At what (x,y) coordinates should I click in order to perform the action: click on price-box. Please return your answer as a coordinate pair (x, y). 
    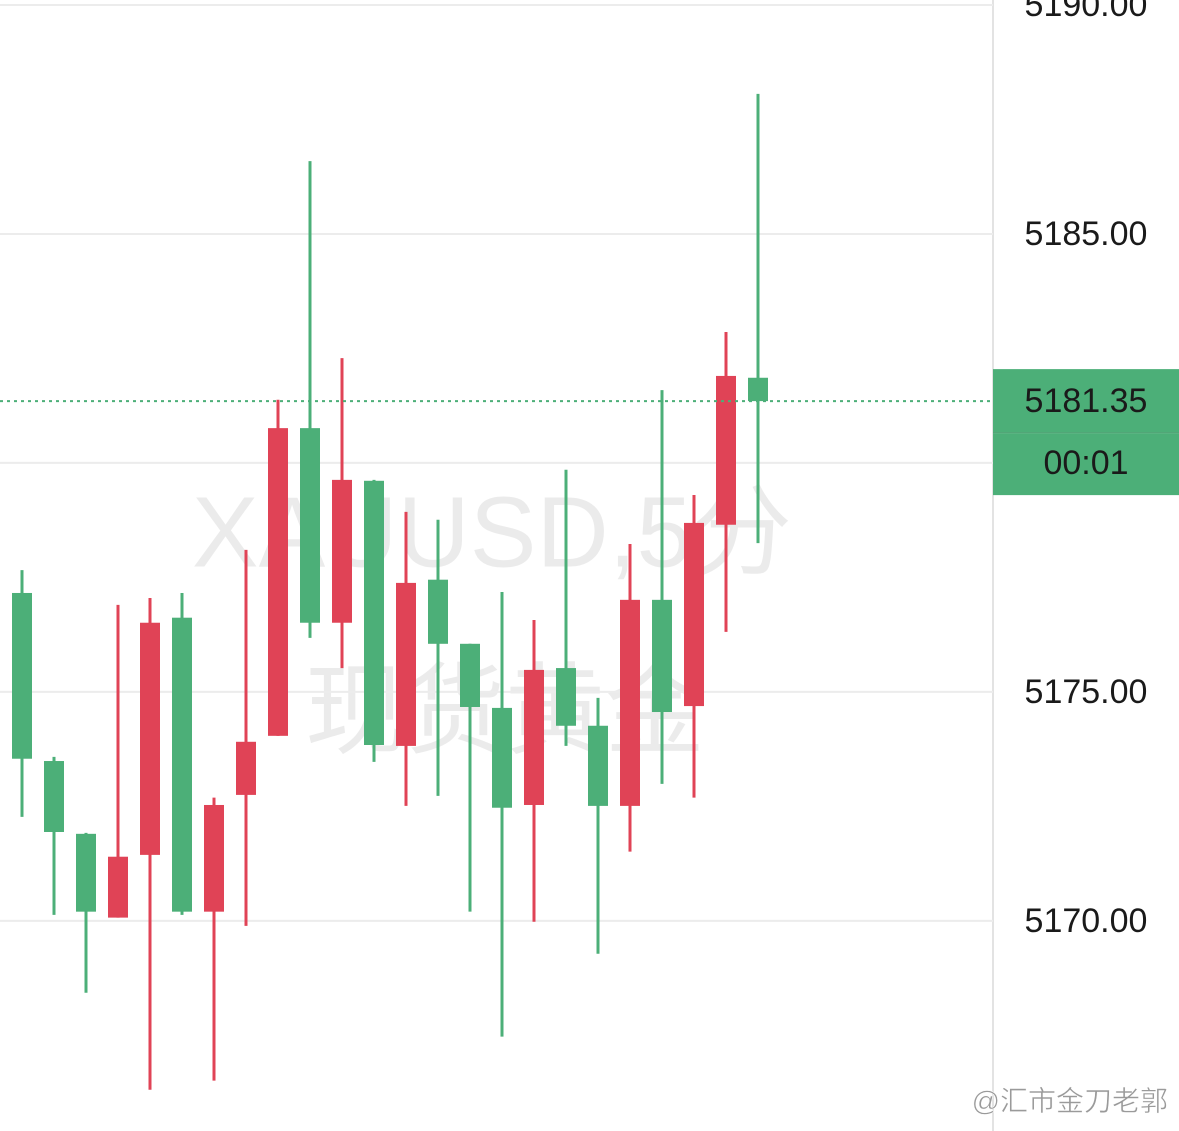
    Looking at the image, I should click on (1086, 401).